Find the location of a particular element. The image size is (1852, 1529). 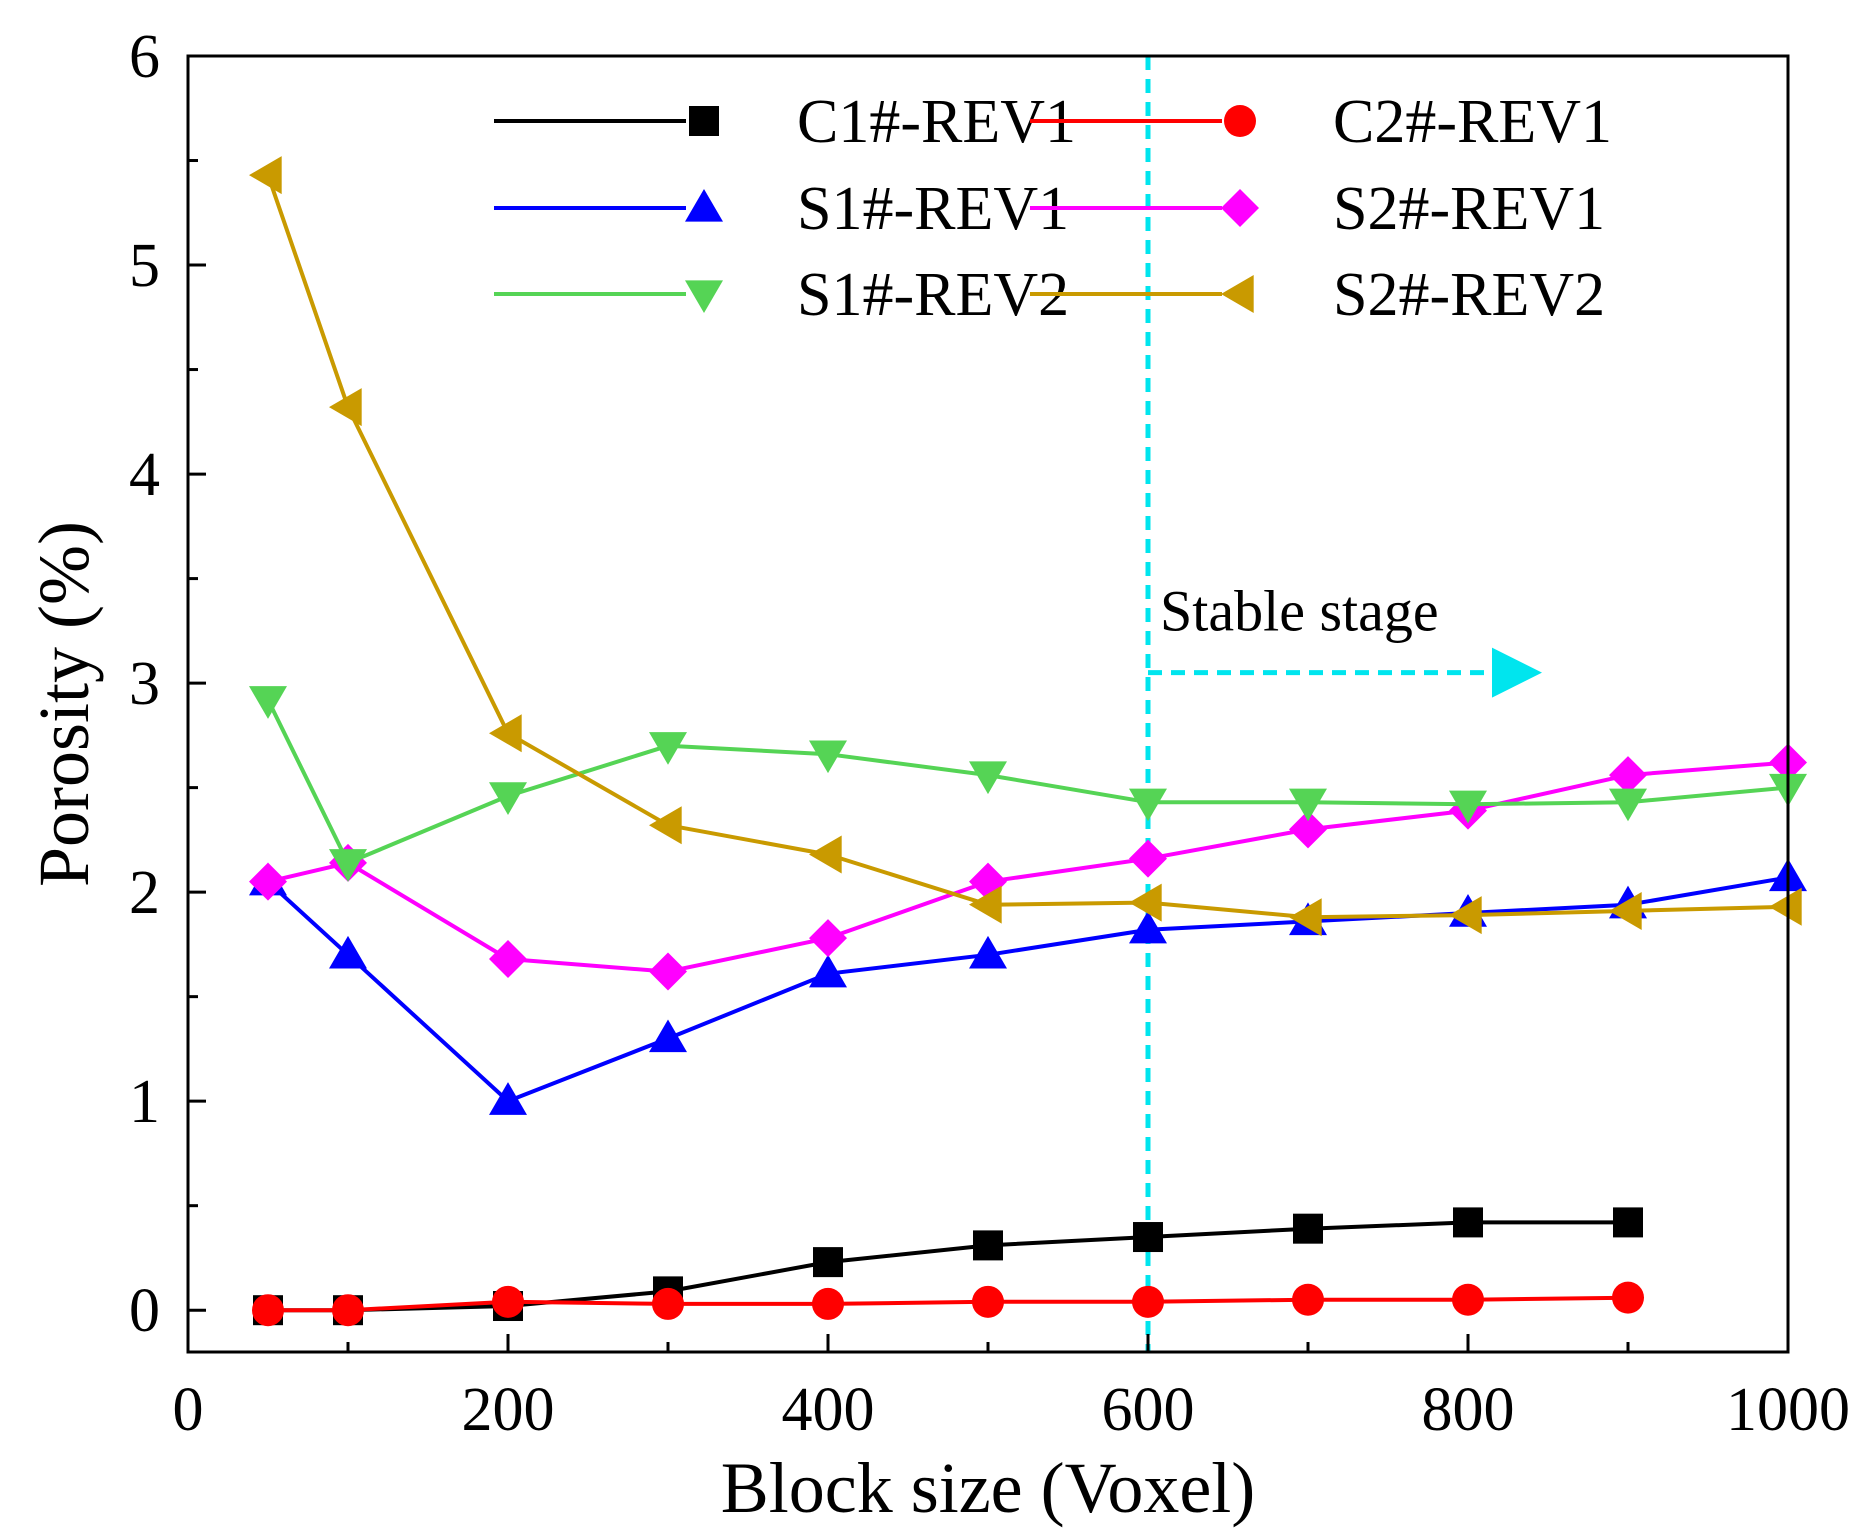

data-point-c2-rev1-x500 is located at coordinates (988, 1301).